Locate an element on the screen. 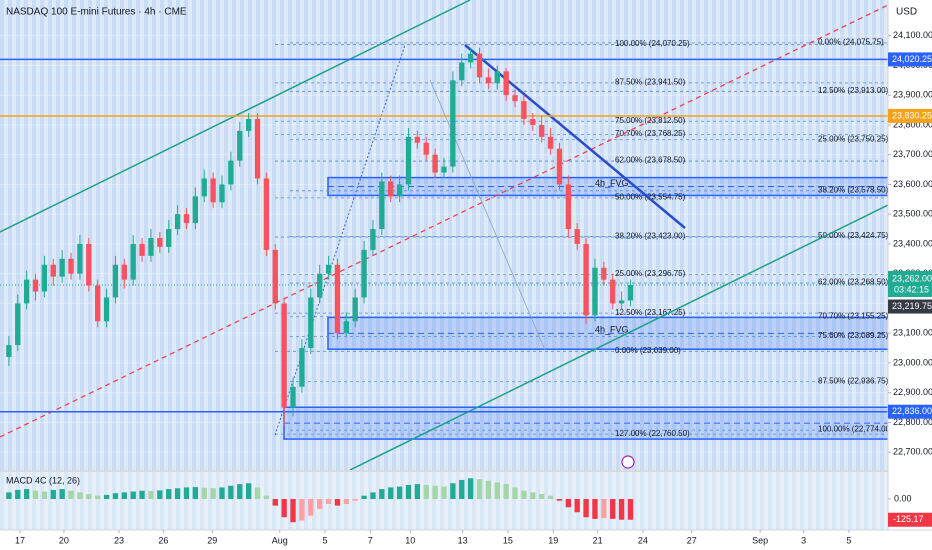 The image size is (932, 550). price-badge-label: 24,020.25 is located at coordinates (912, 59).